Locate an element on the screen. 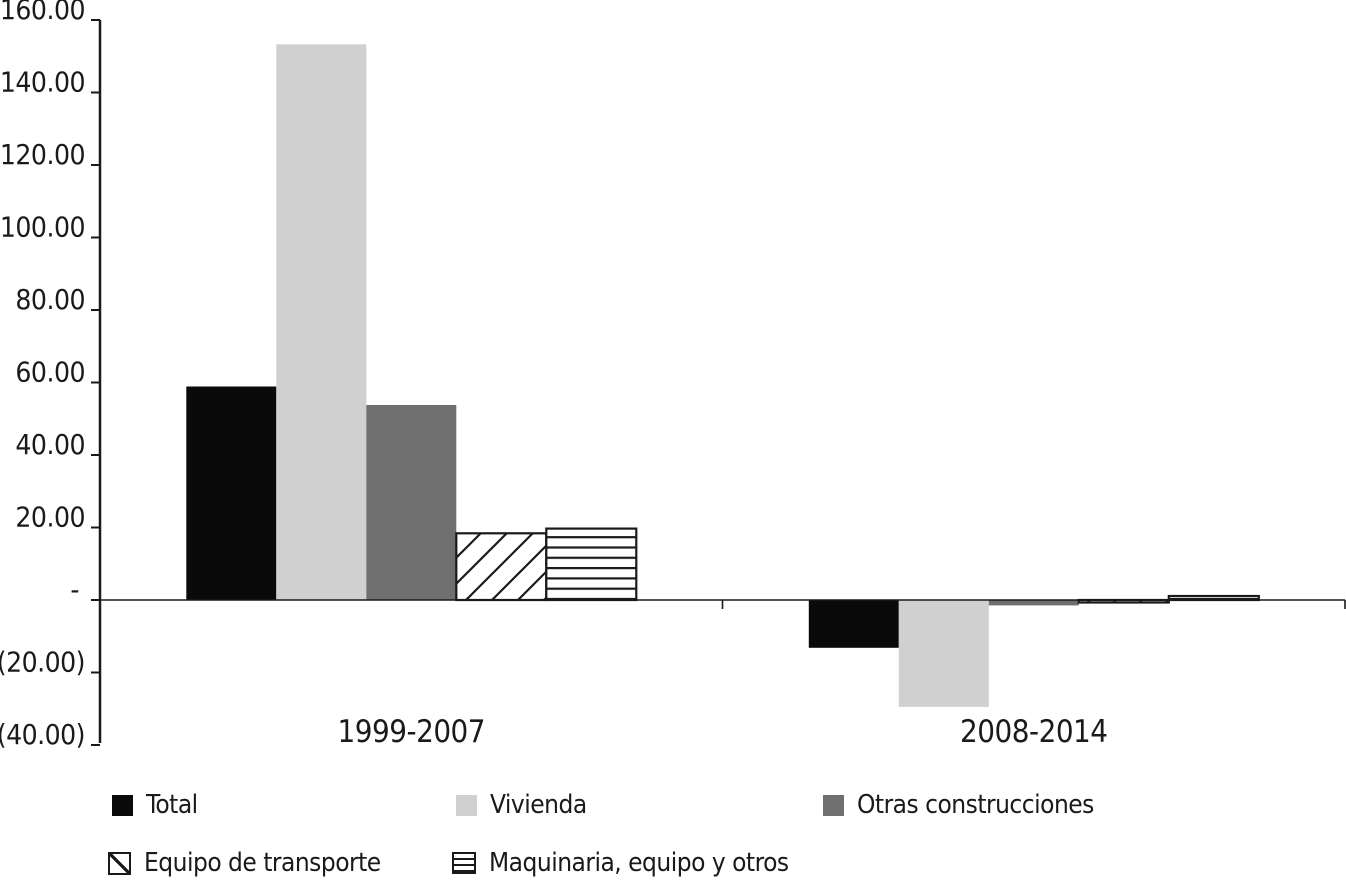  y-tick-label: - is located at coordinates (74, 589).